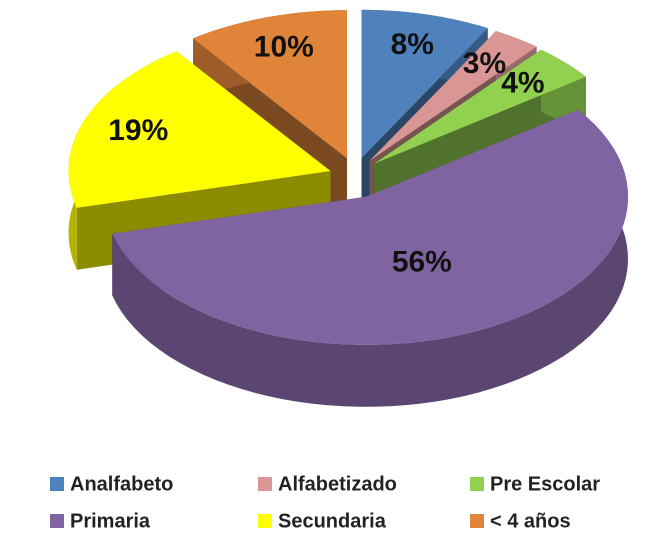  Describe the element at coordinates (332, 521) in the screenshot. I see `legend-label: Secundaria` at that location.